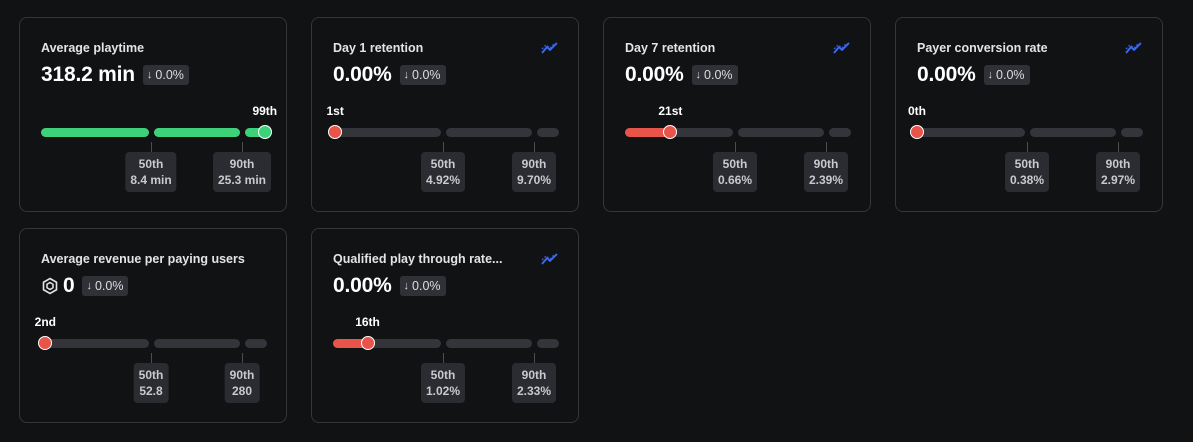 The height and width of the screenshot is (442, 1193). What do you see at coordinates (534, 172) in the screenshot?
I see `percentile-p90-box: 90th 9.70%` at bounding box center [534, 172].